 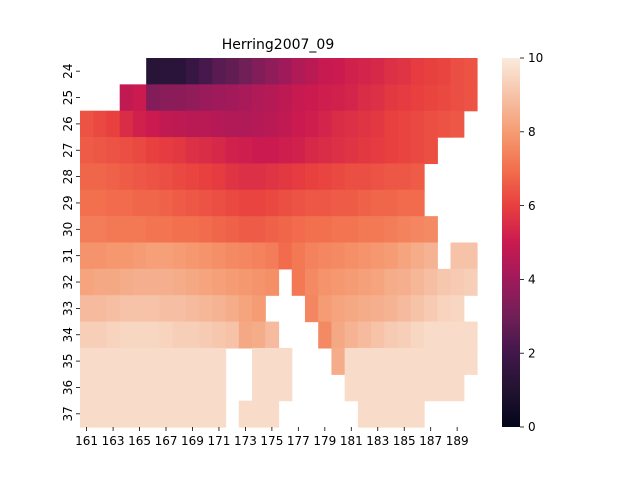 I want to click on y-tick-label: 25, so click(x=68, y=97).